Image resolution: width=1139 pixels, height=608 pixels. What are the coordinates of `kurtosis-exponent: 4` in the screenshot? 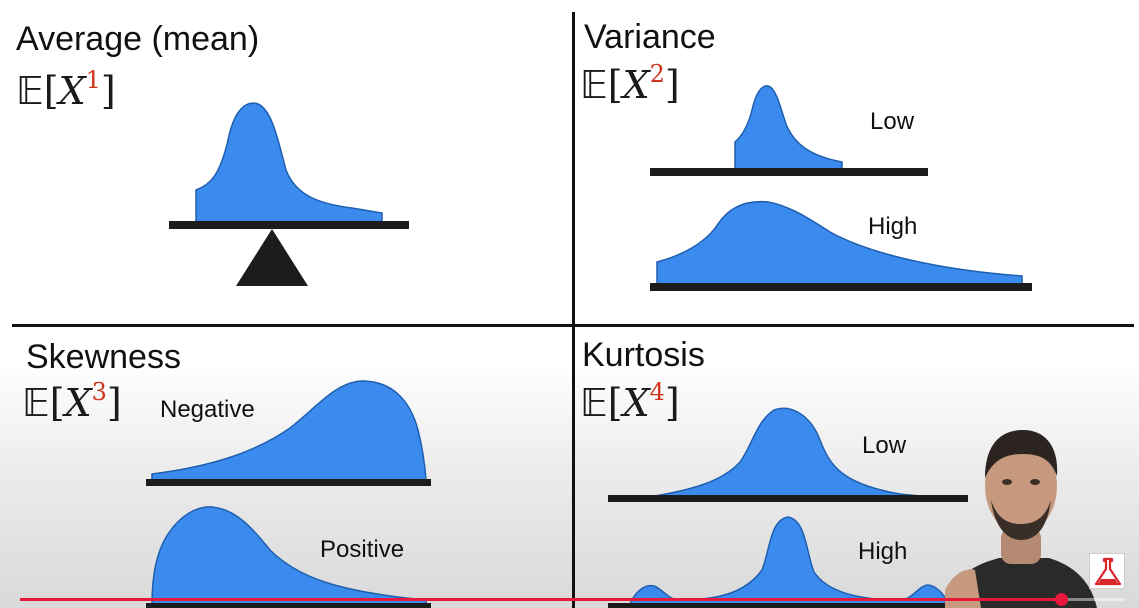 It's located at (657, 392).